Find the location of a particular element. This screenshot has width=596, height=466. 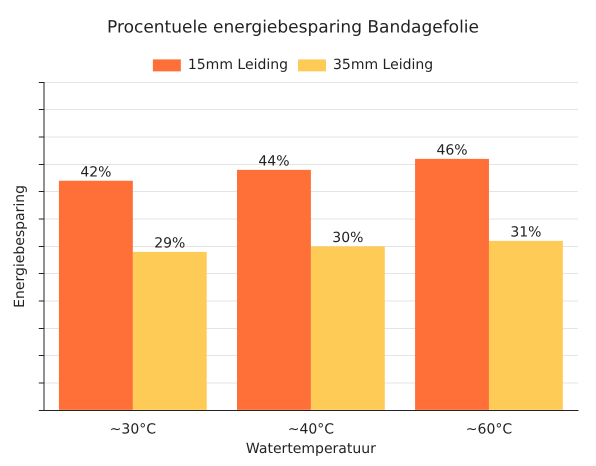

chart-title: Procentuele energiebesparing Bandagefolie is located at coordinates (293, 28).